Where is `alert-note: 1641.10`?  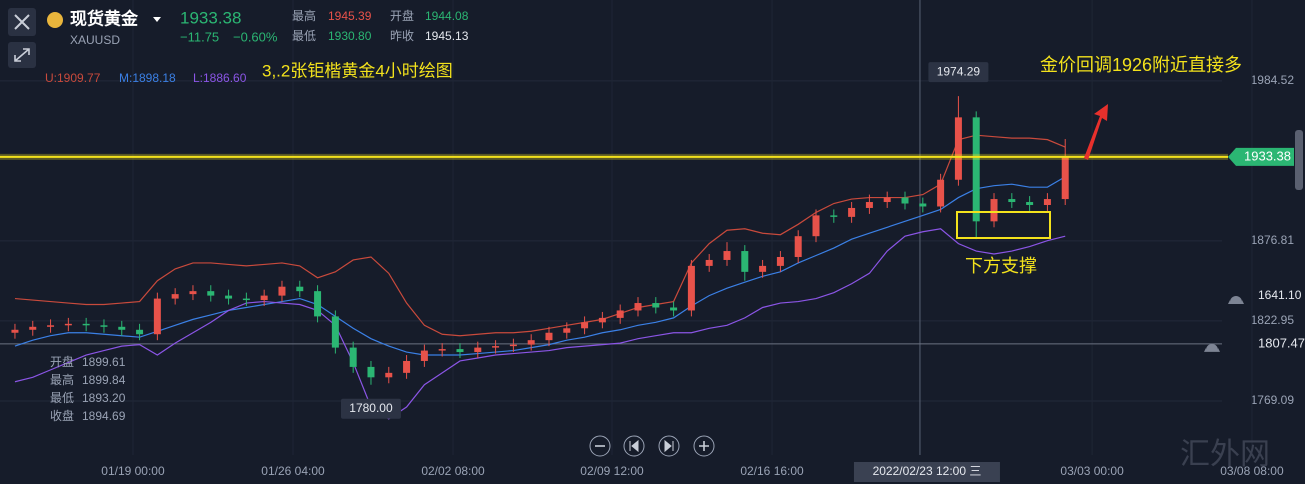 alert-note: 1641.10 is located at coordinates (1280, 295).